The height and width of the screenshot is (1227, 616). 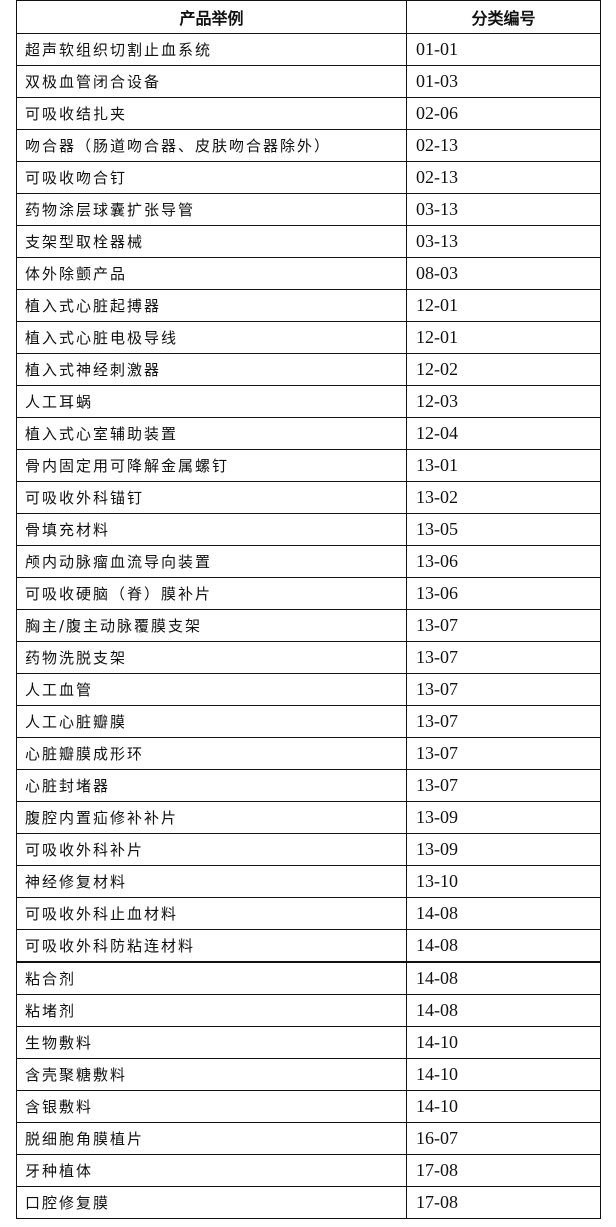 I want to click on table-row: 口腔修复膜 17-08, so click(x=308, y=1202).